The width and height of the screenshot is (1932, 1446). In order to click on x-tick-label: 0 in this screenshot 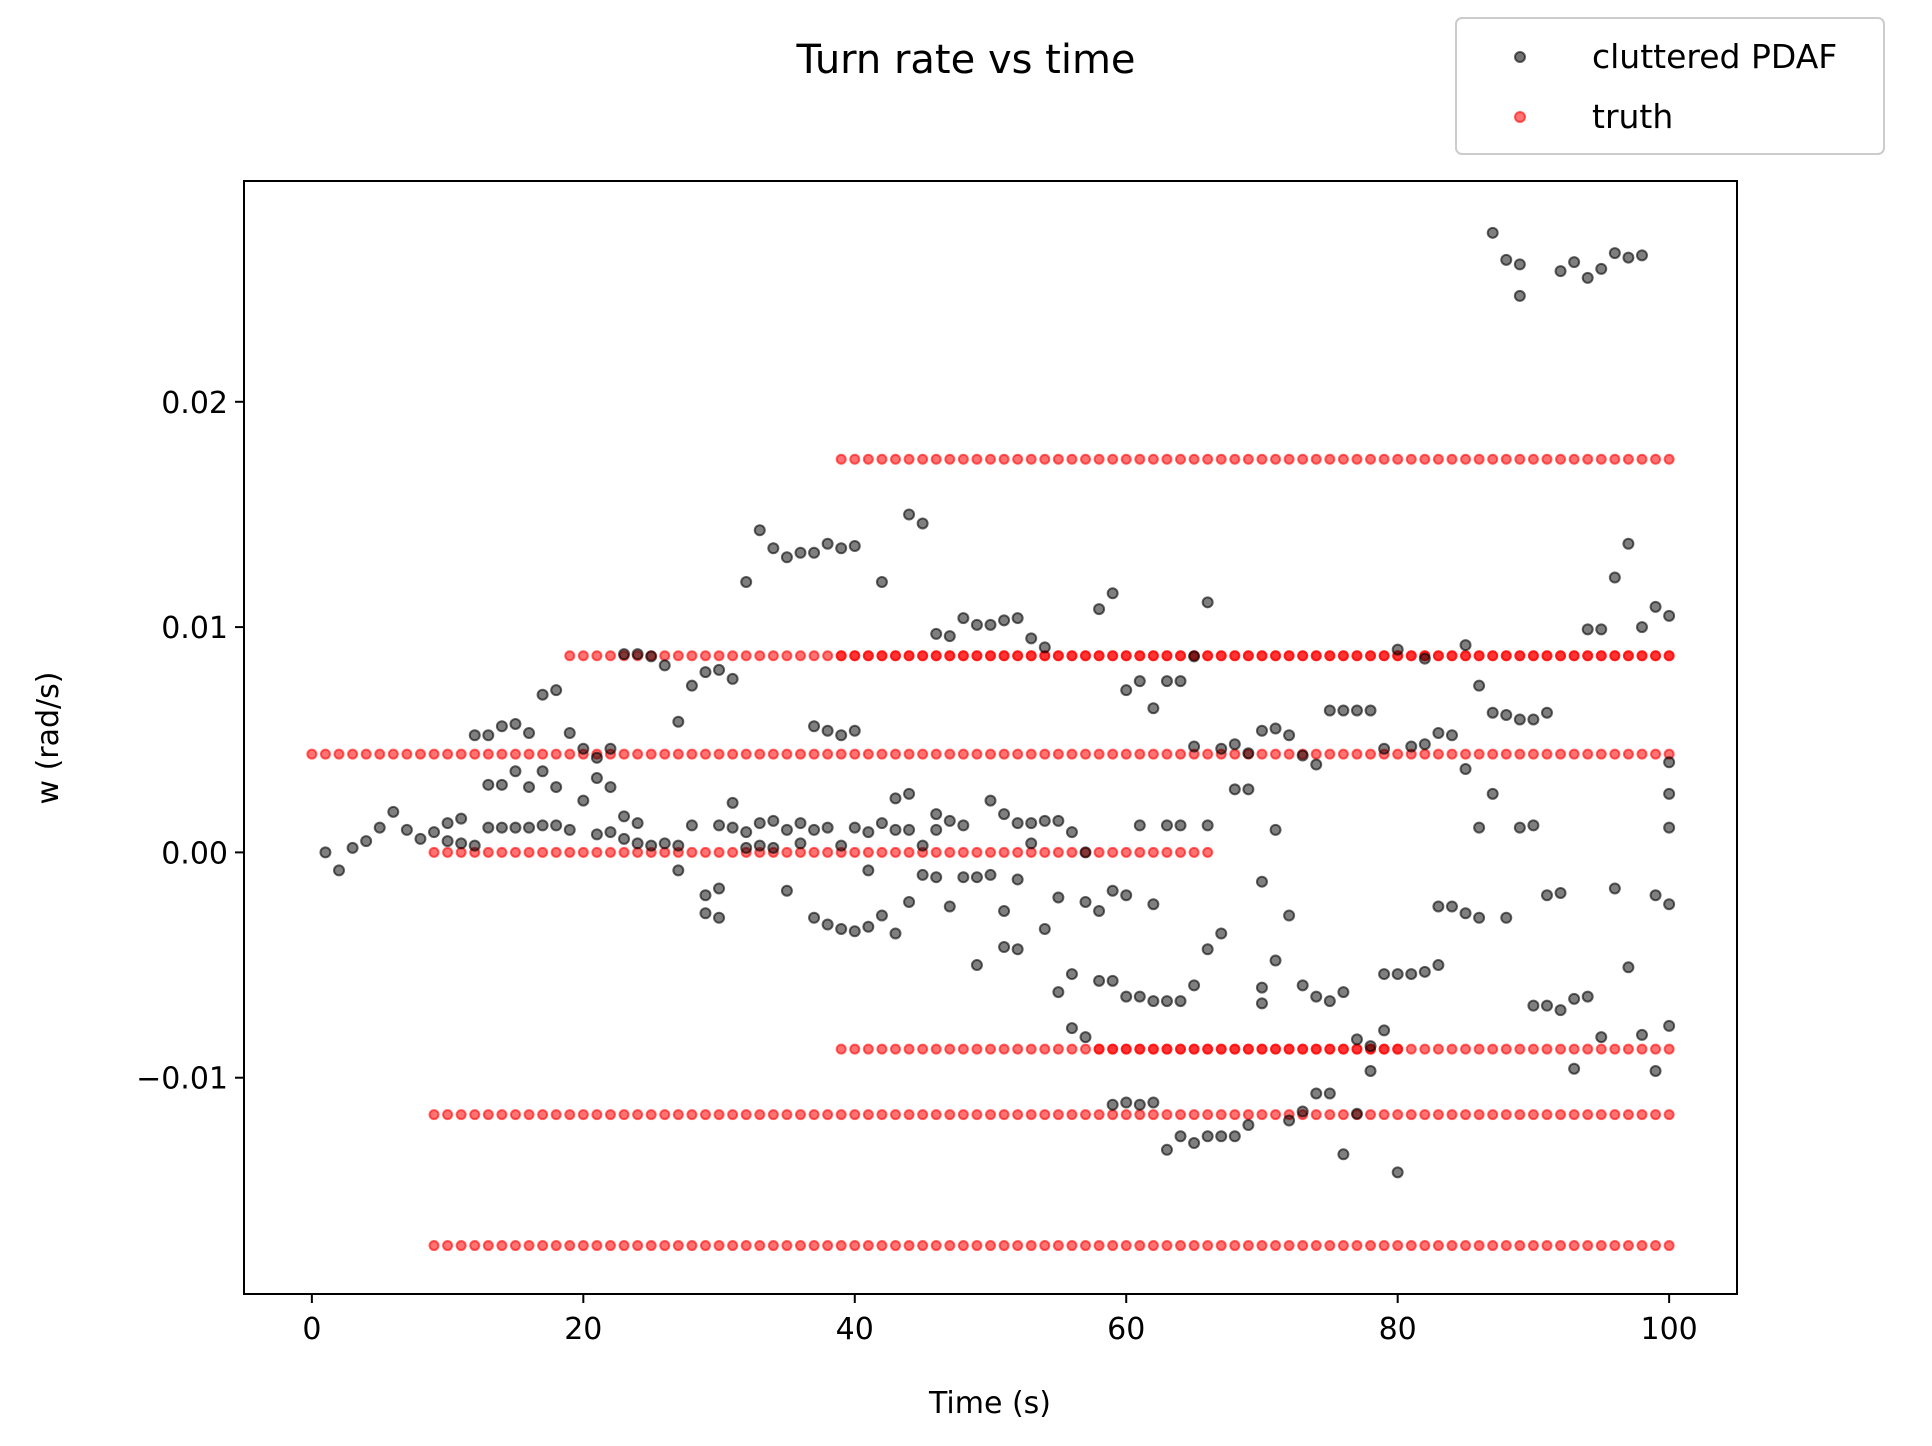, I will do `click(311, 1329)`.